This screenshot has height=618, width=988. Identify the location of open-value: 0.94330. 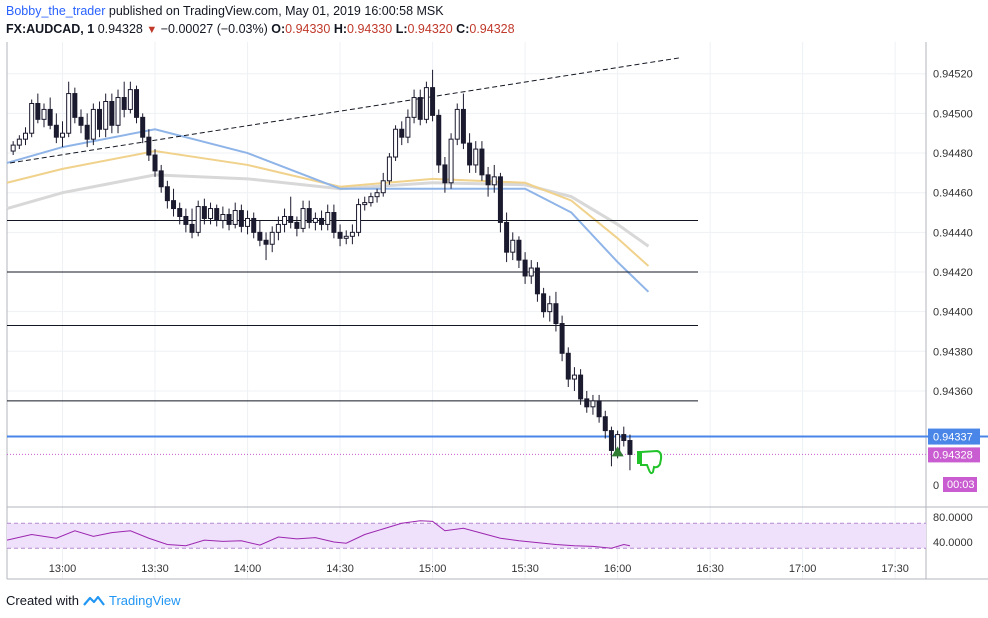
(308, 29).